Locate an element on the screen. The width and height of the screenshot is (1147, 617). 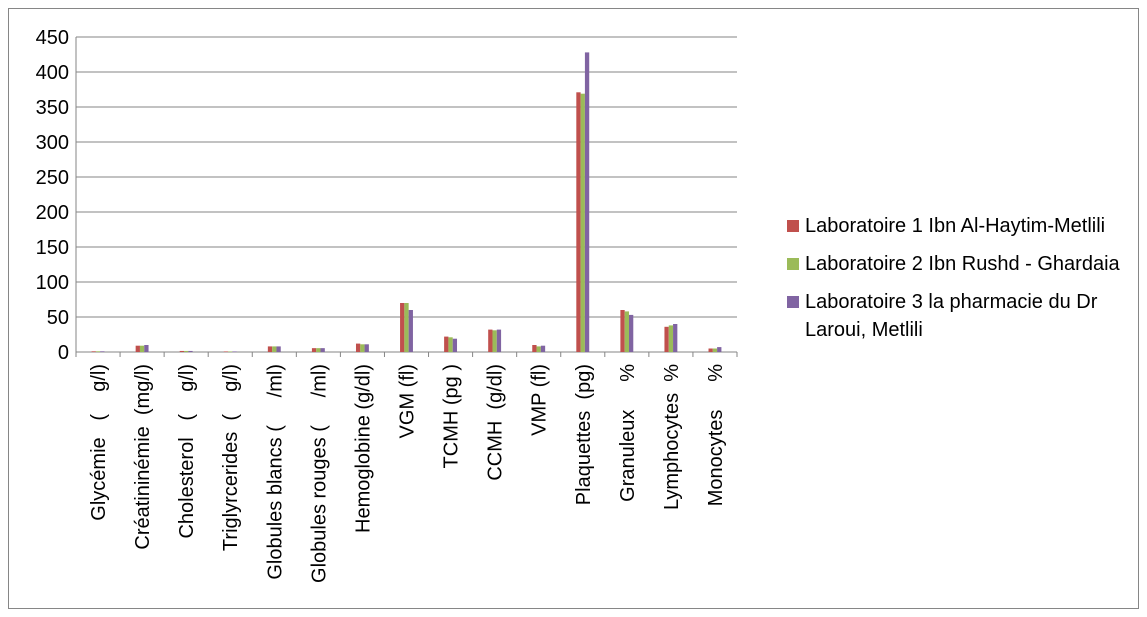
x-tick-label: VMP (fl) is located at coordinates (540, 400).